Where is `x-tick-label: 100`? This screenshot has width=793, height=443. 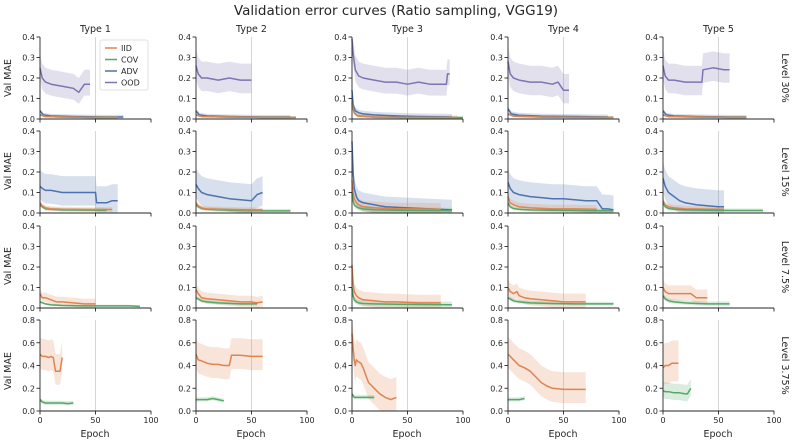
x-tick-label: 100 is located at coordinates (618, 420).